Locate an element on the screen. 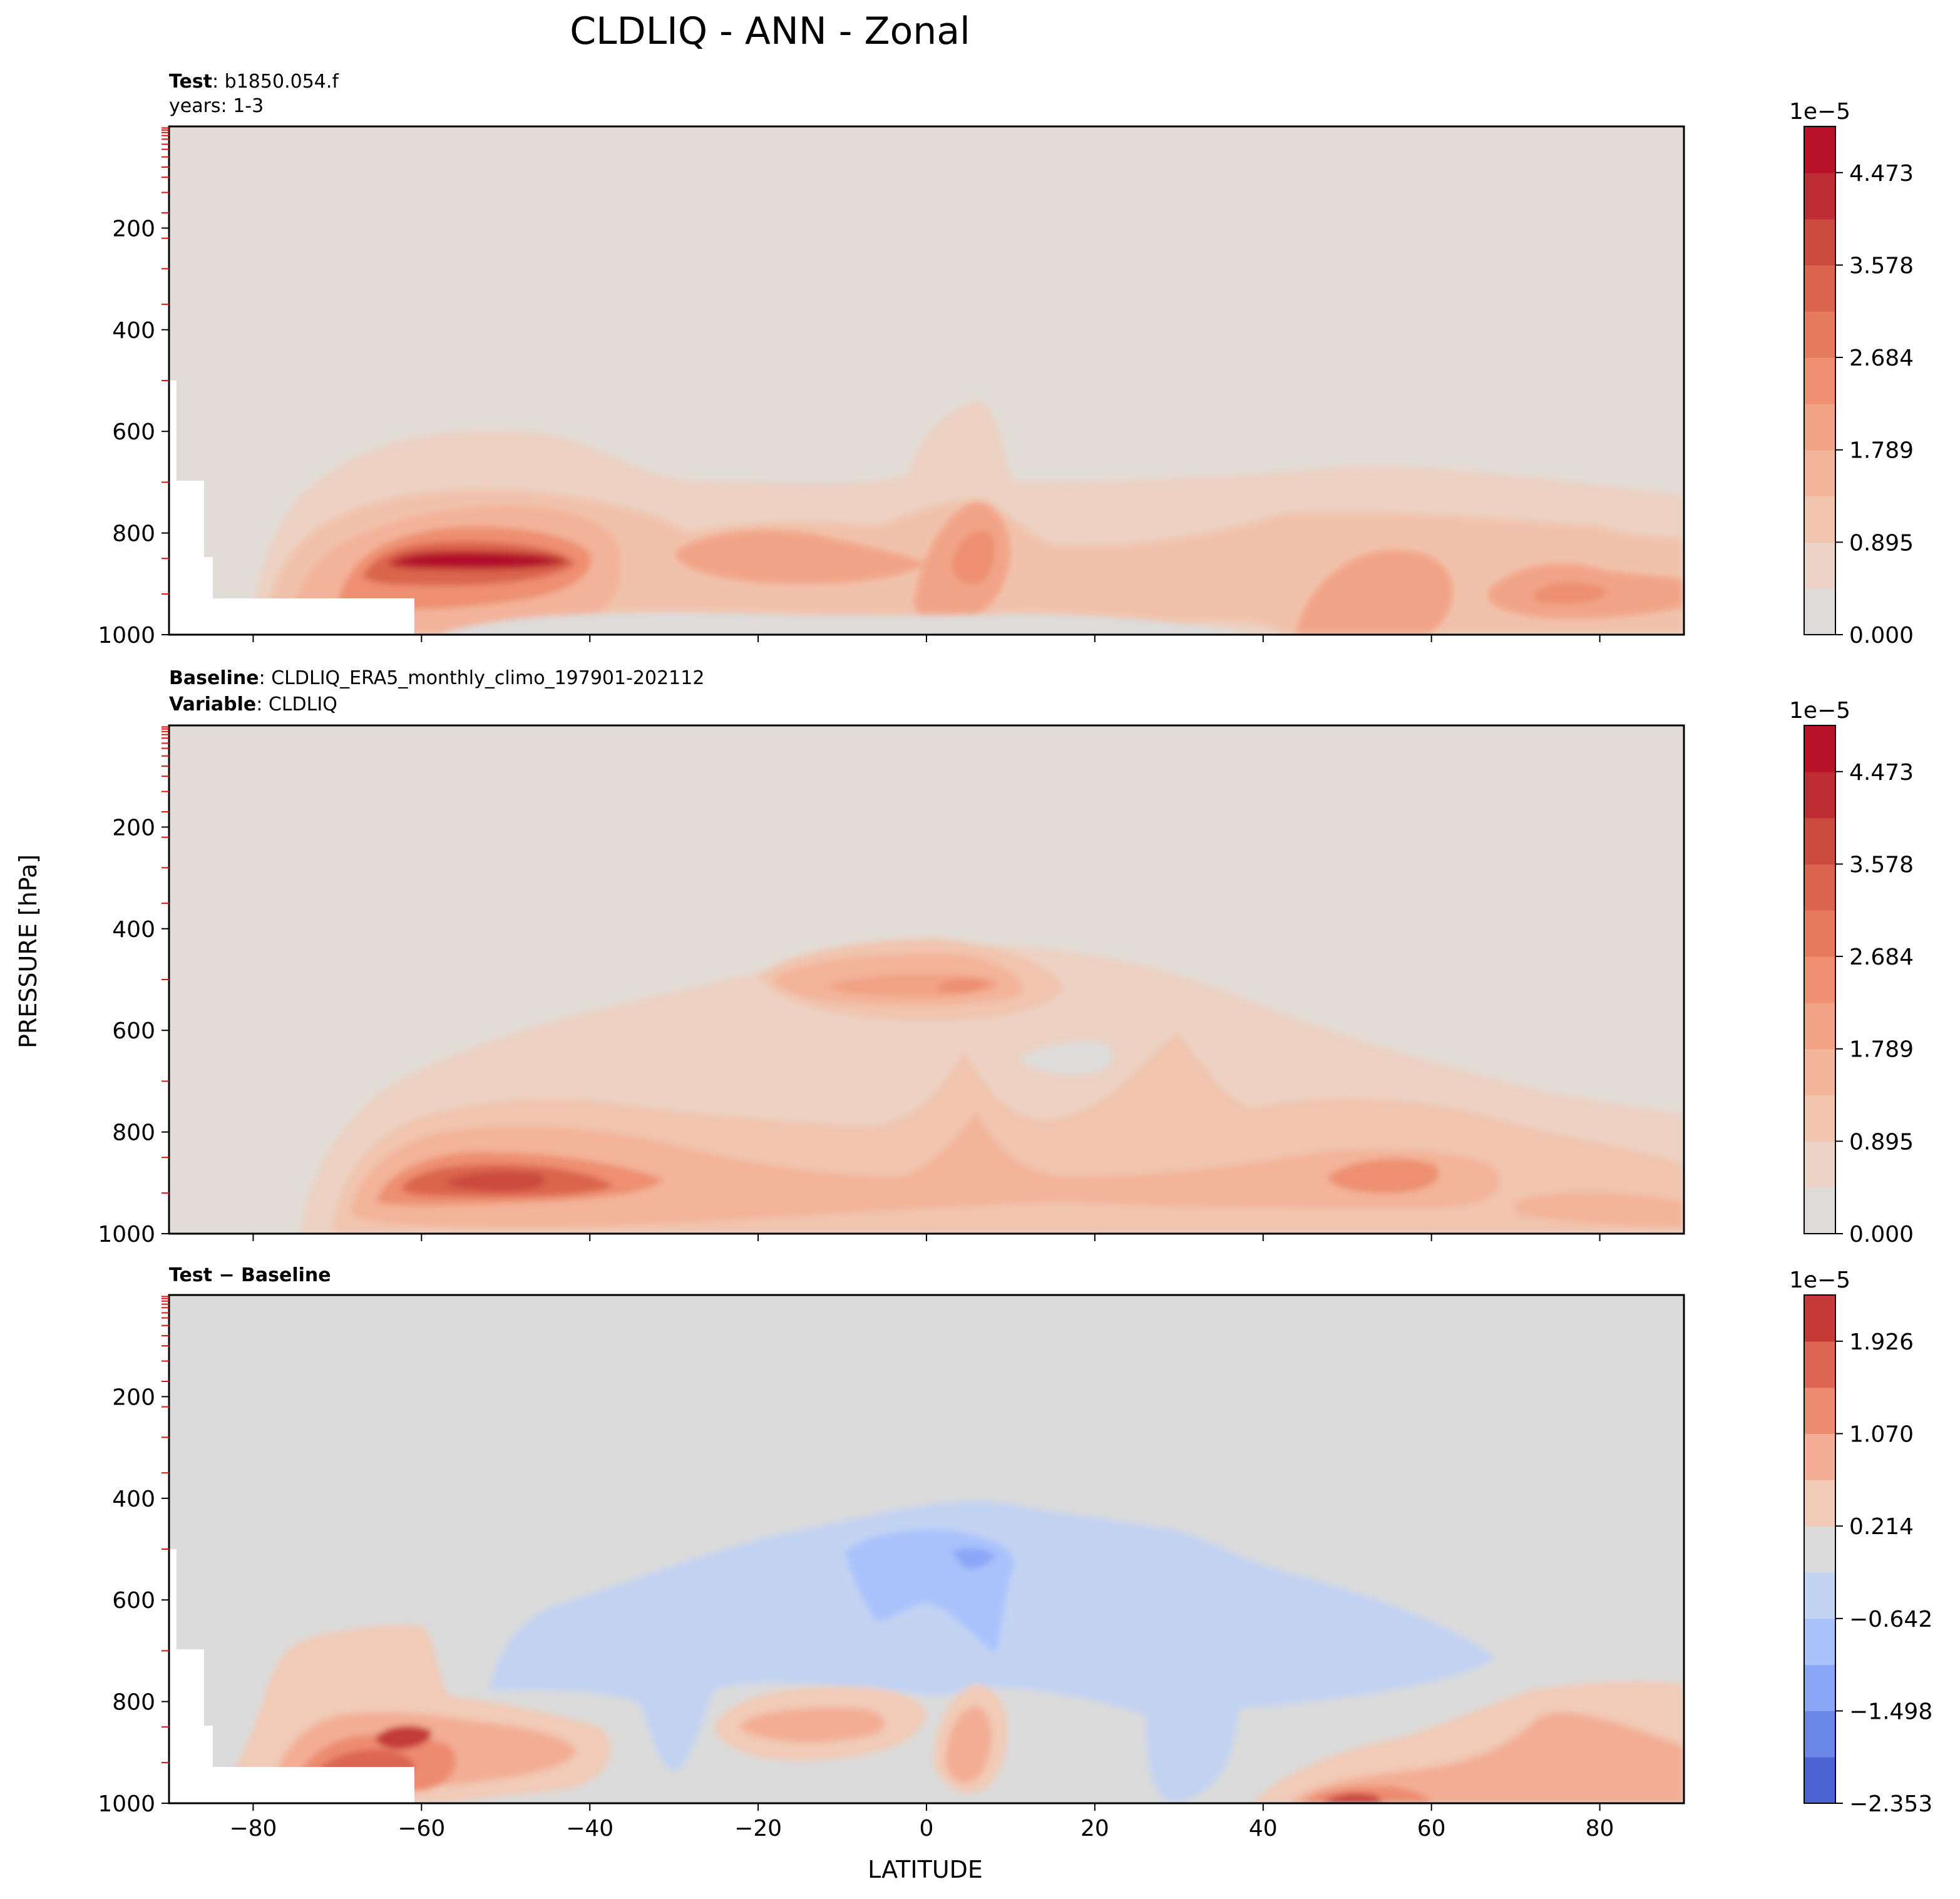 The width and height of the screenshot is (1960, 1899). x-tick-label: −60 is located at coordinates (421, 1828).